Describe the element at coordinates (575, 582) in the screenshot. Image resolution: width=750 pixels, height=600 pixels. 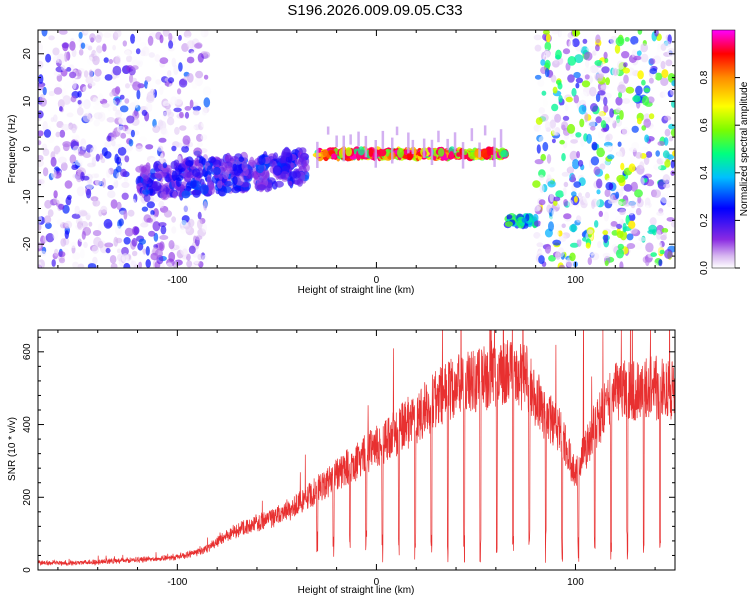
I see `x-tick-label: 100` at that location.